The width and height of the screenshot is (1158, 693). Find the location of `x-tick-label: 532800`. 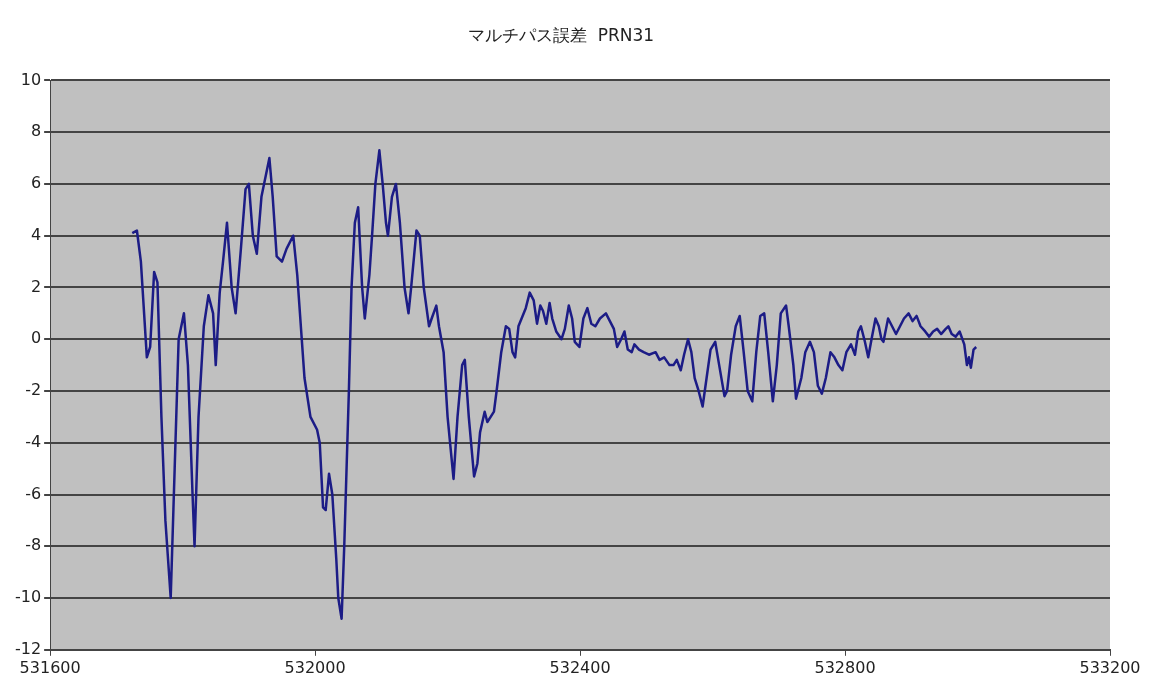

x-tick-label: 532800 is located at coordinates (845, 667).